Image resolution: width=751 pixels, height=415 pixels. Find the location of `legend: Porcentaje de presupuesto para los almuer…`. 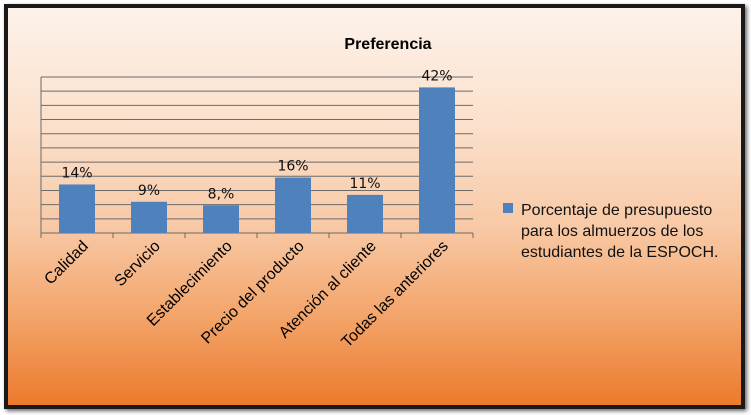

legend: Porcentaje de presupuesto para los almuer… is located at coordinates (610, 231).